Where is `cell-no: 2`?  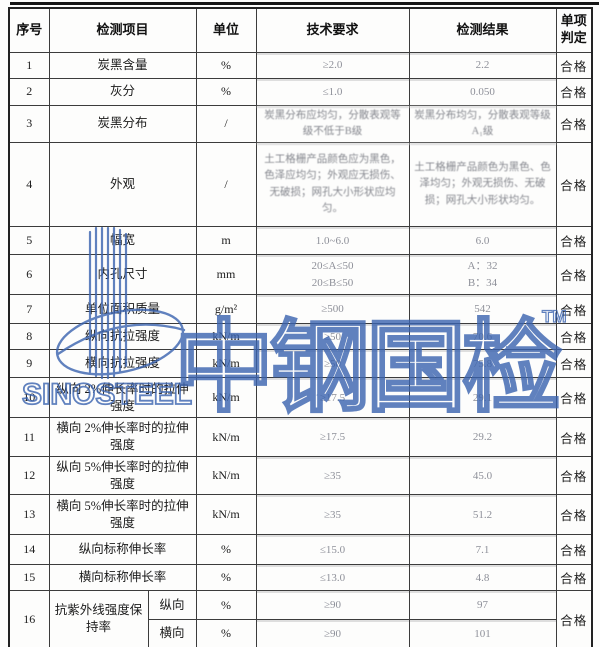
cell-no: 2 is located at coordinates (29, 91).